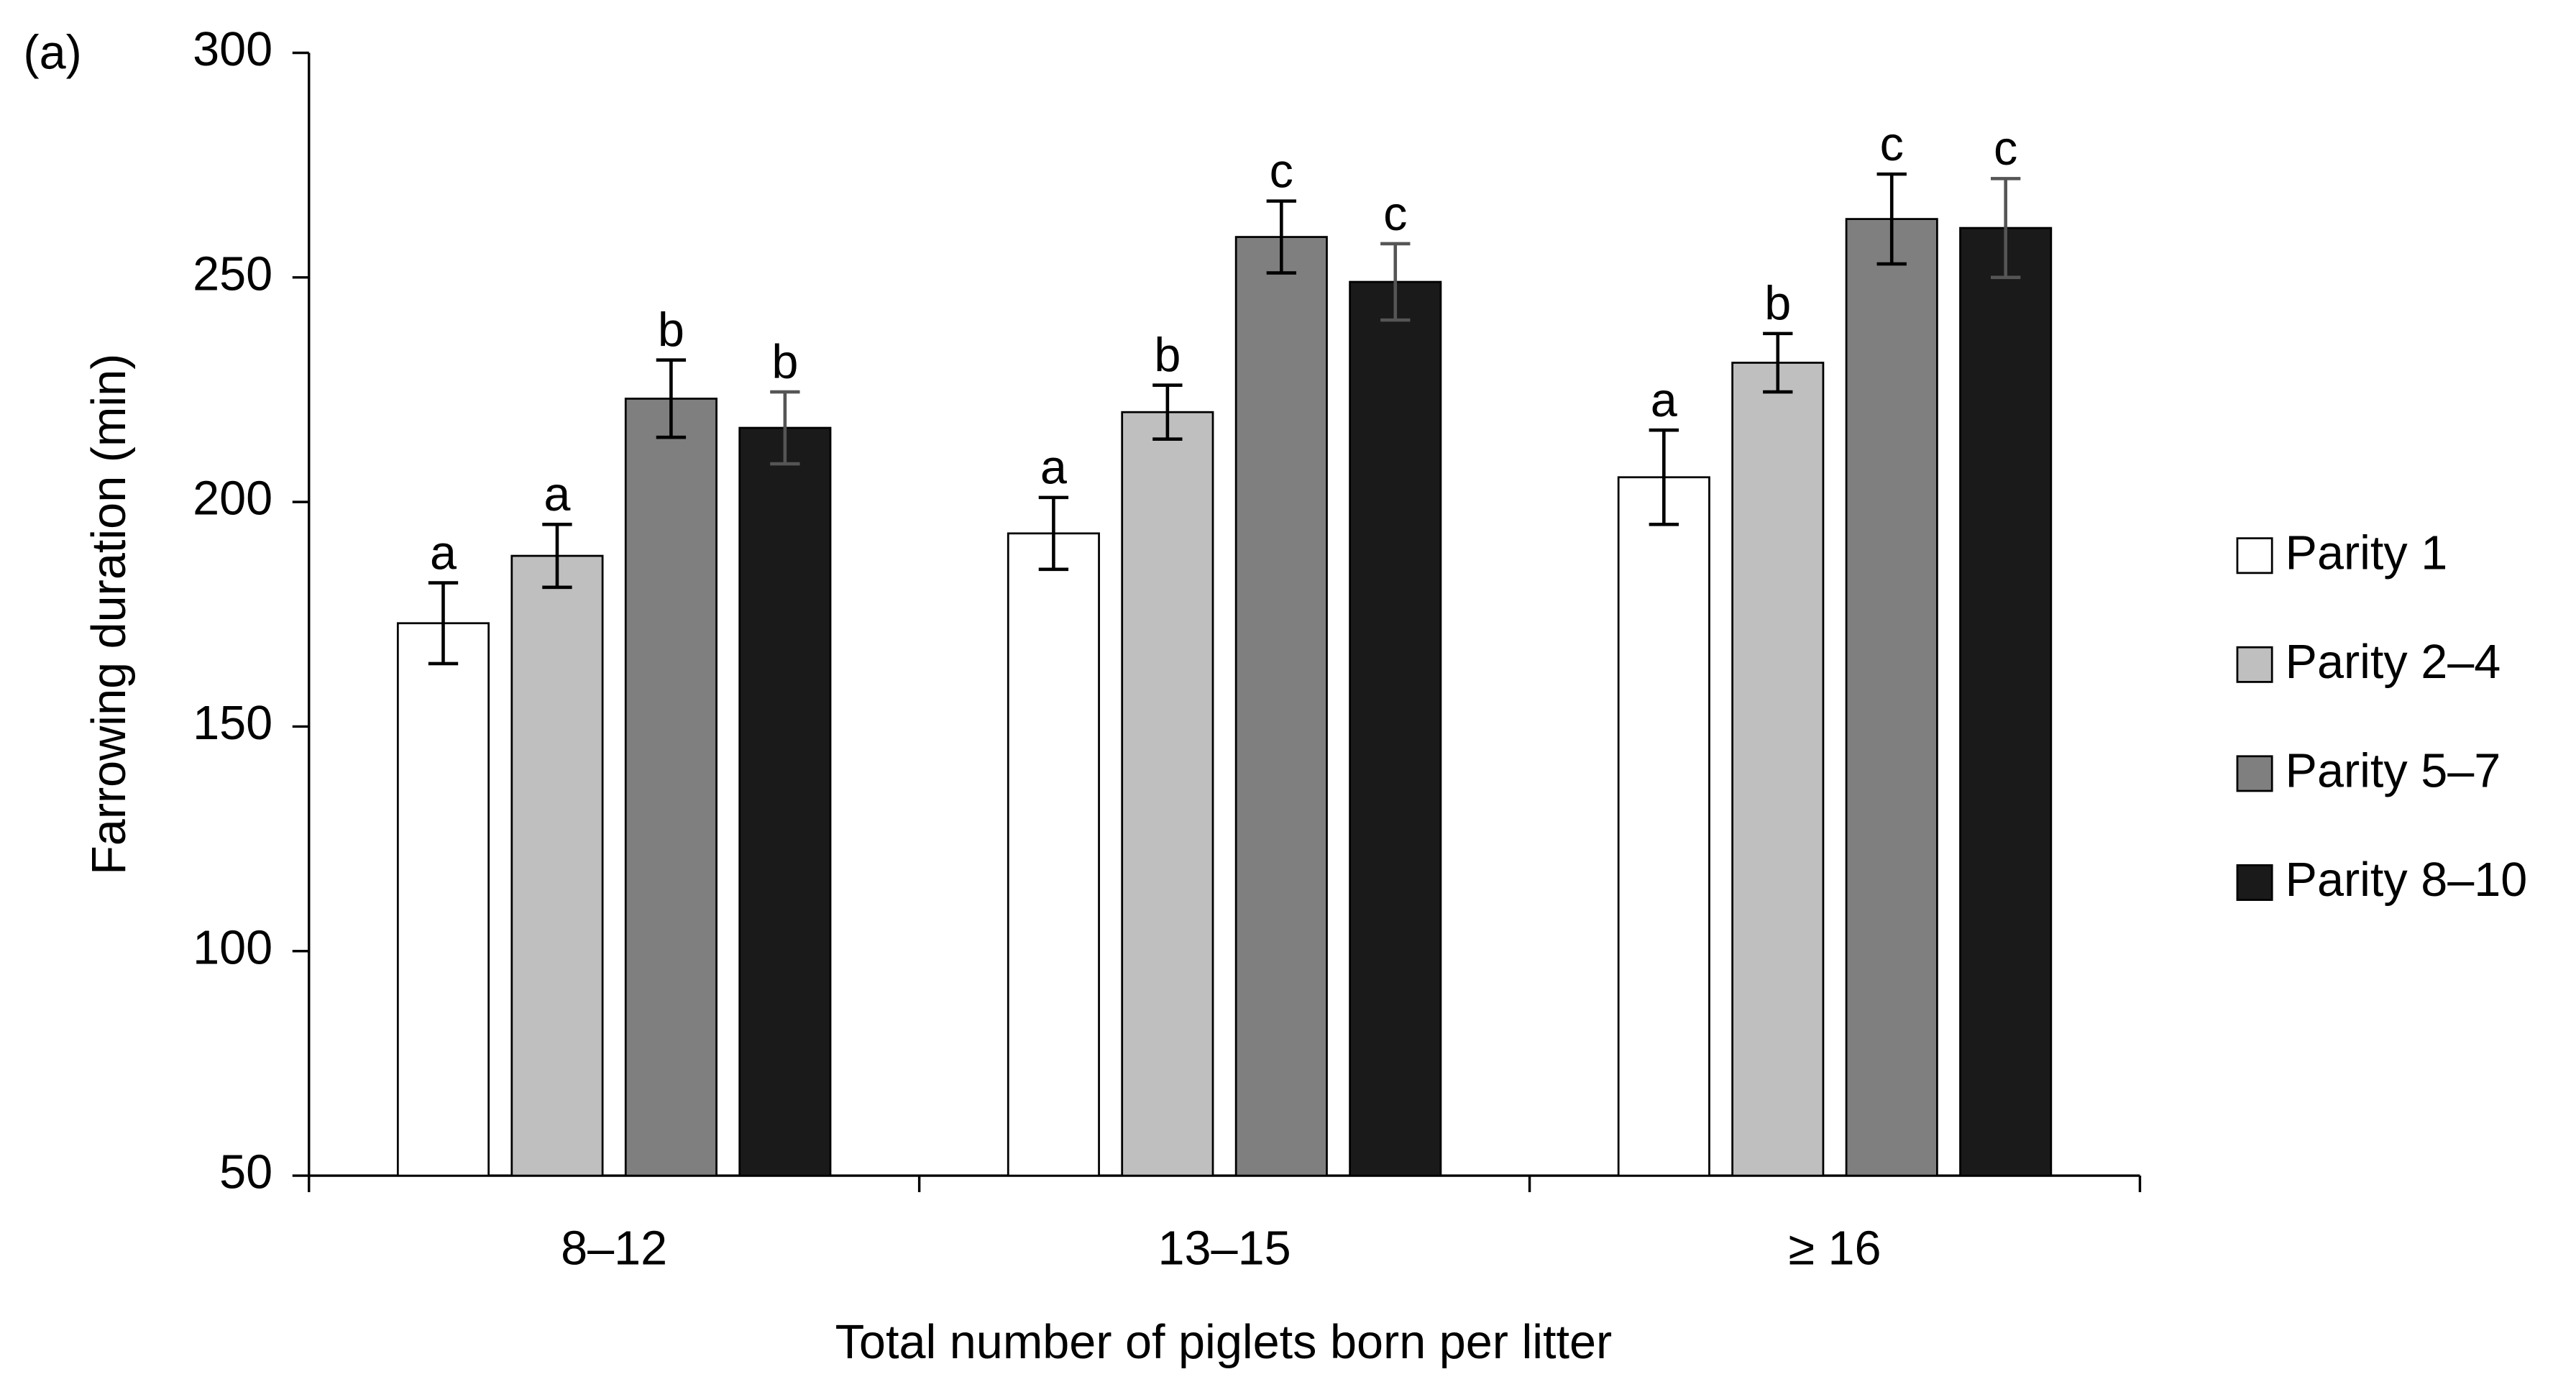  What do you see at coordinates (1224, 1342) in the screenshot?
I see `x-axis-label: Total number of piglets born per litter` at bounding box center [1224, 1342].